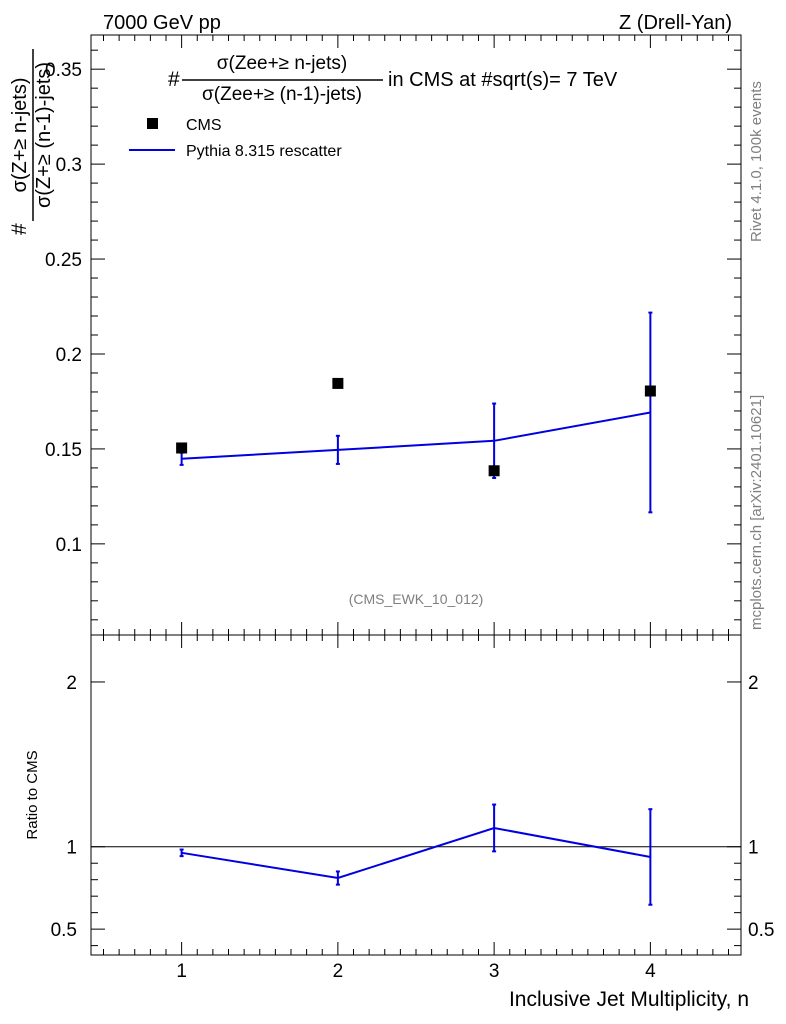 This screenshot has width=786, height=1024. Describe the element at coordinates (675, 23) in the screenshot. I see `header-right: Z (Drell-Yan)` at that location.